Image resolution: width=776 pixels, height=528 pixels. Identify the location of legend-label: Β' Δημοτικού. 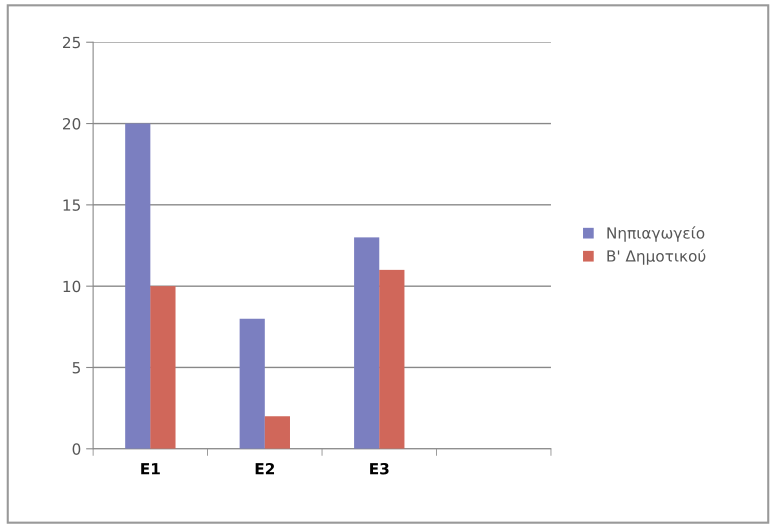
(656, 257).